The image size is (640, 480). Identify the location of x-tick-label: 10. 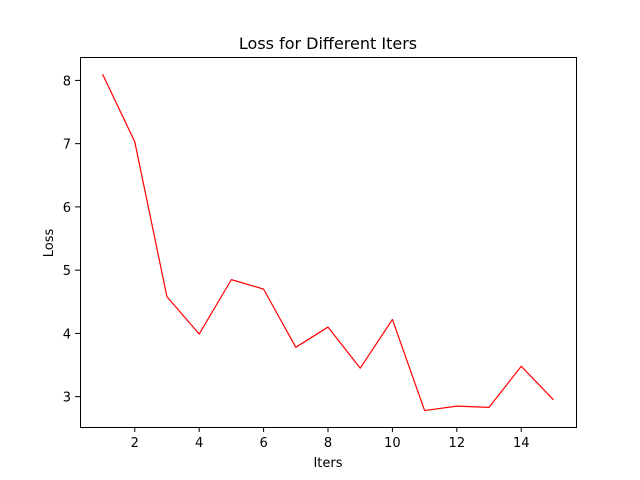
(392, 443).